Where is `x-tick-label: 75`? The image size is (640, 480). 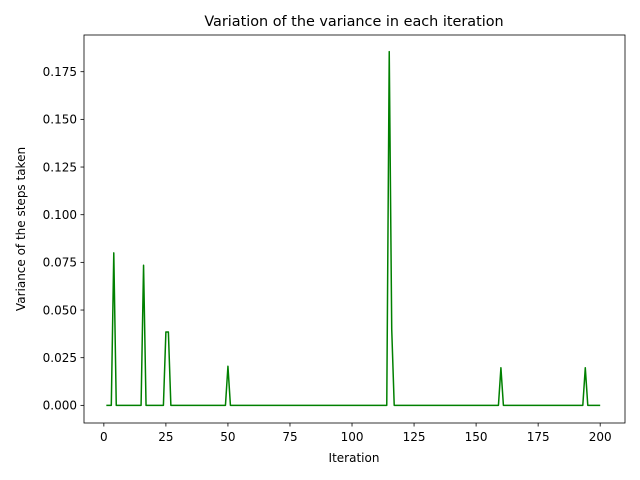 x-tick-label: 75 is located at coordinates (289, 437).